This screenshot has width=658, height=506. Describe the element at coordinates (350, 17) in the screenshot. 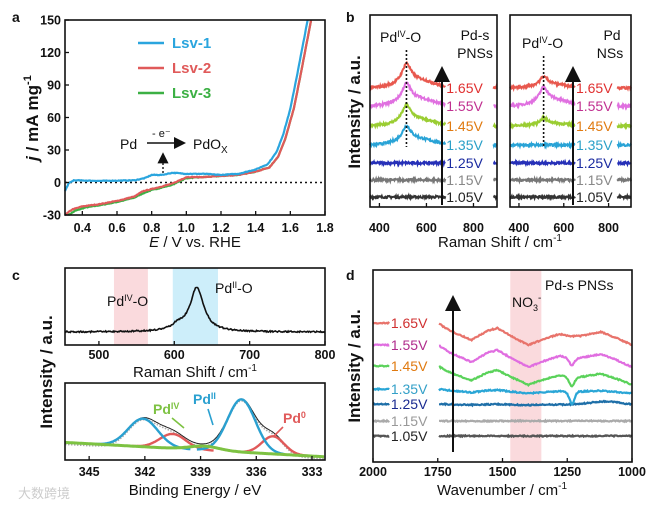

I see `panel-letter-b: b` at that location.